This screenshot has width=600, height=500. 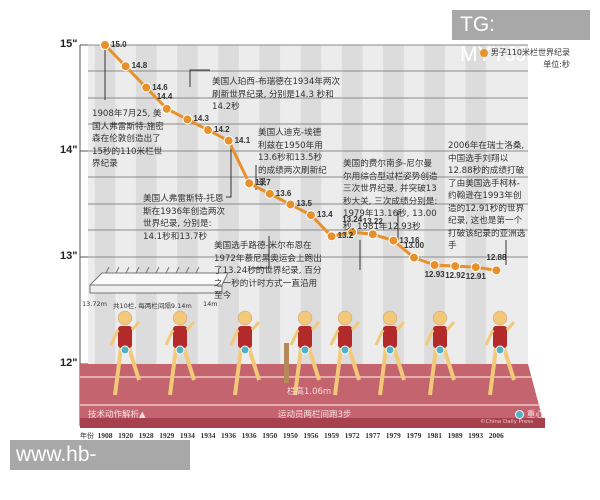 I want to click on x-tick: 1993, so click(x=476, y=435).